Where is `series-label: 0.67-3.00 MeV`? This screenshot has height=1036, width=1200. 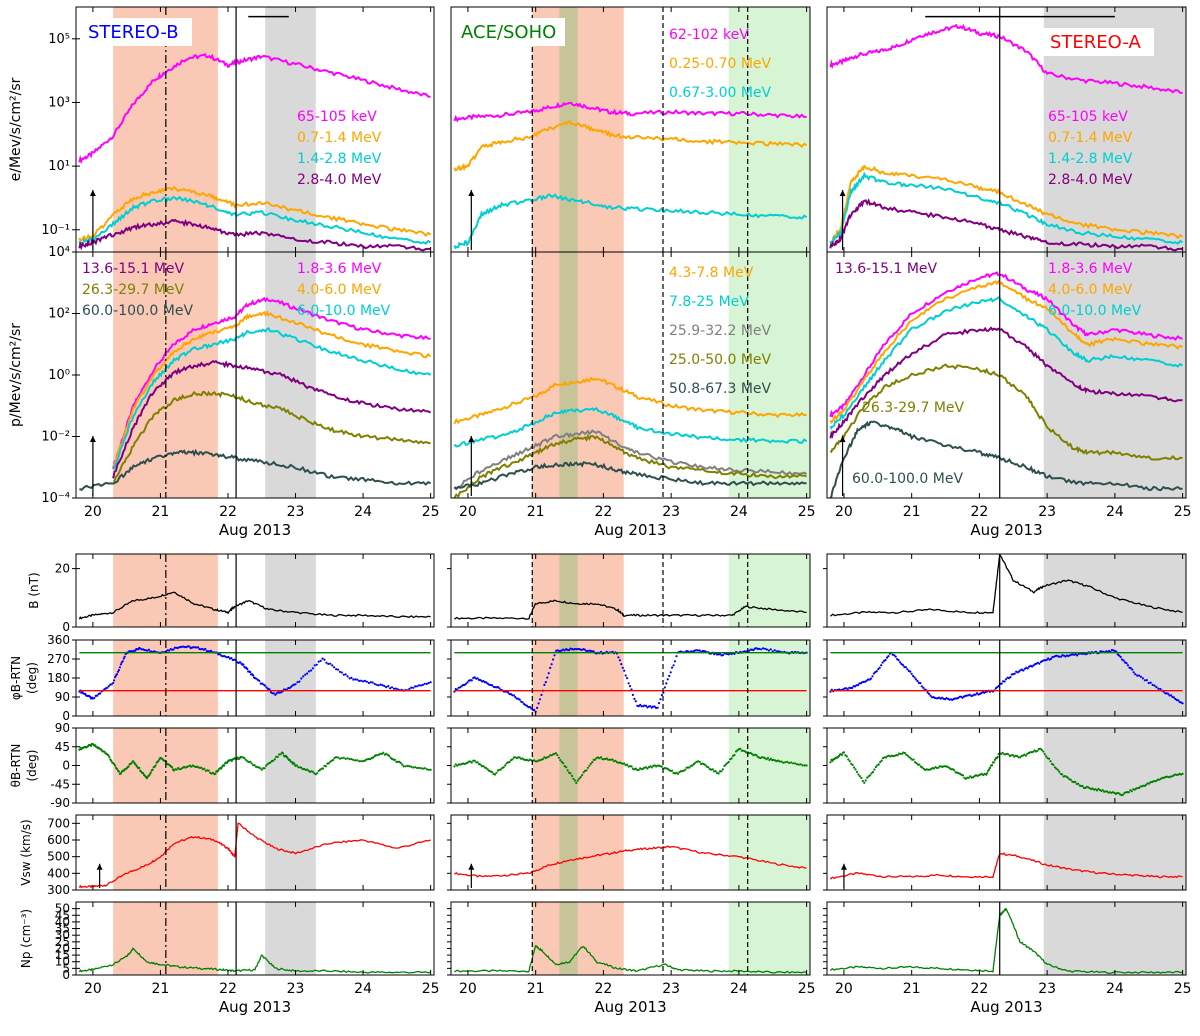 series-label: 0.67-3.00 MeV is located at coordinates (720, 93).